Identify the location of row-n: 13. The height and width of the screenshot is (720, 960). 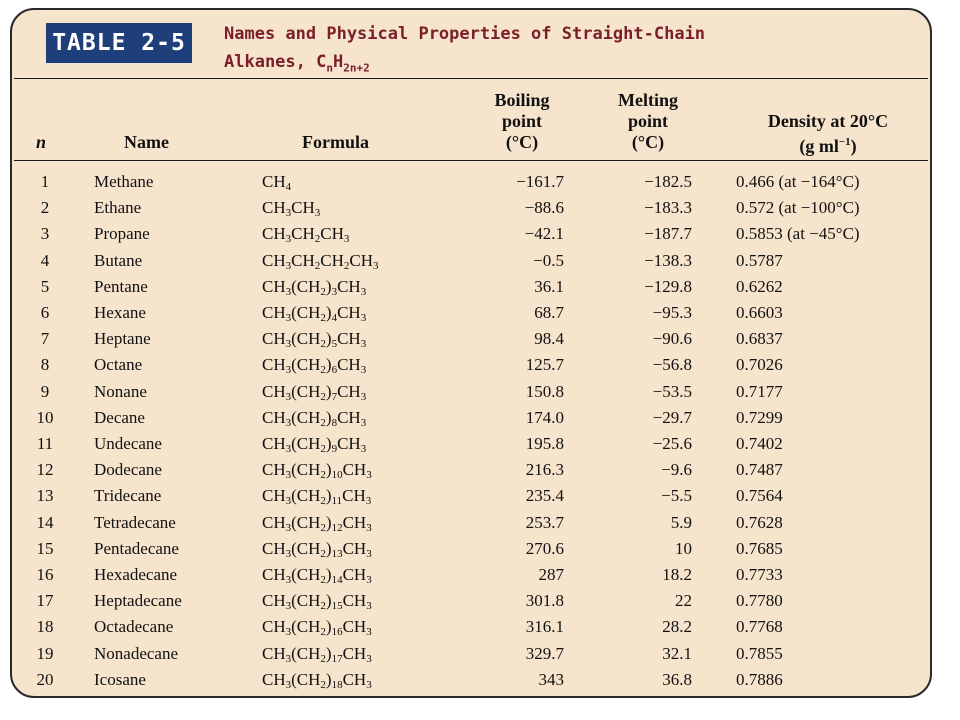
(45, 496).